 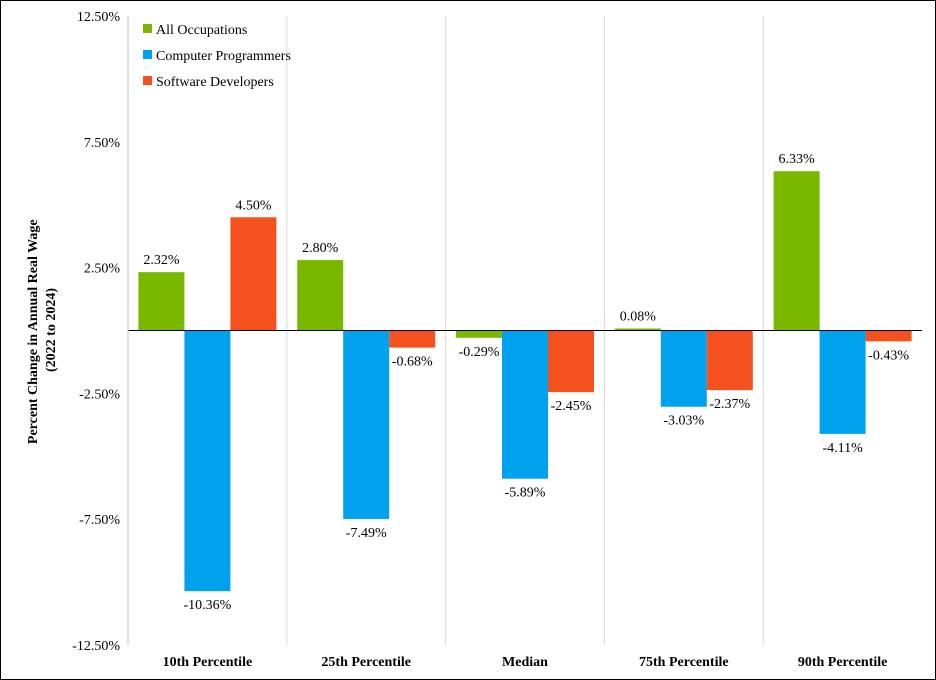 I want to click on x-category-label: 75th Percentile, so click(x=684, y=662).